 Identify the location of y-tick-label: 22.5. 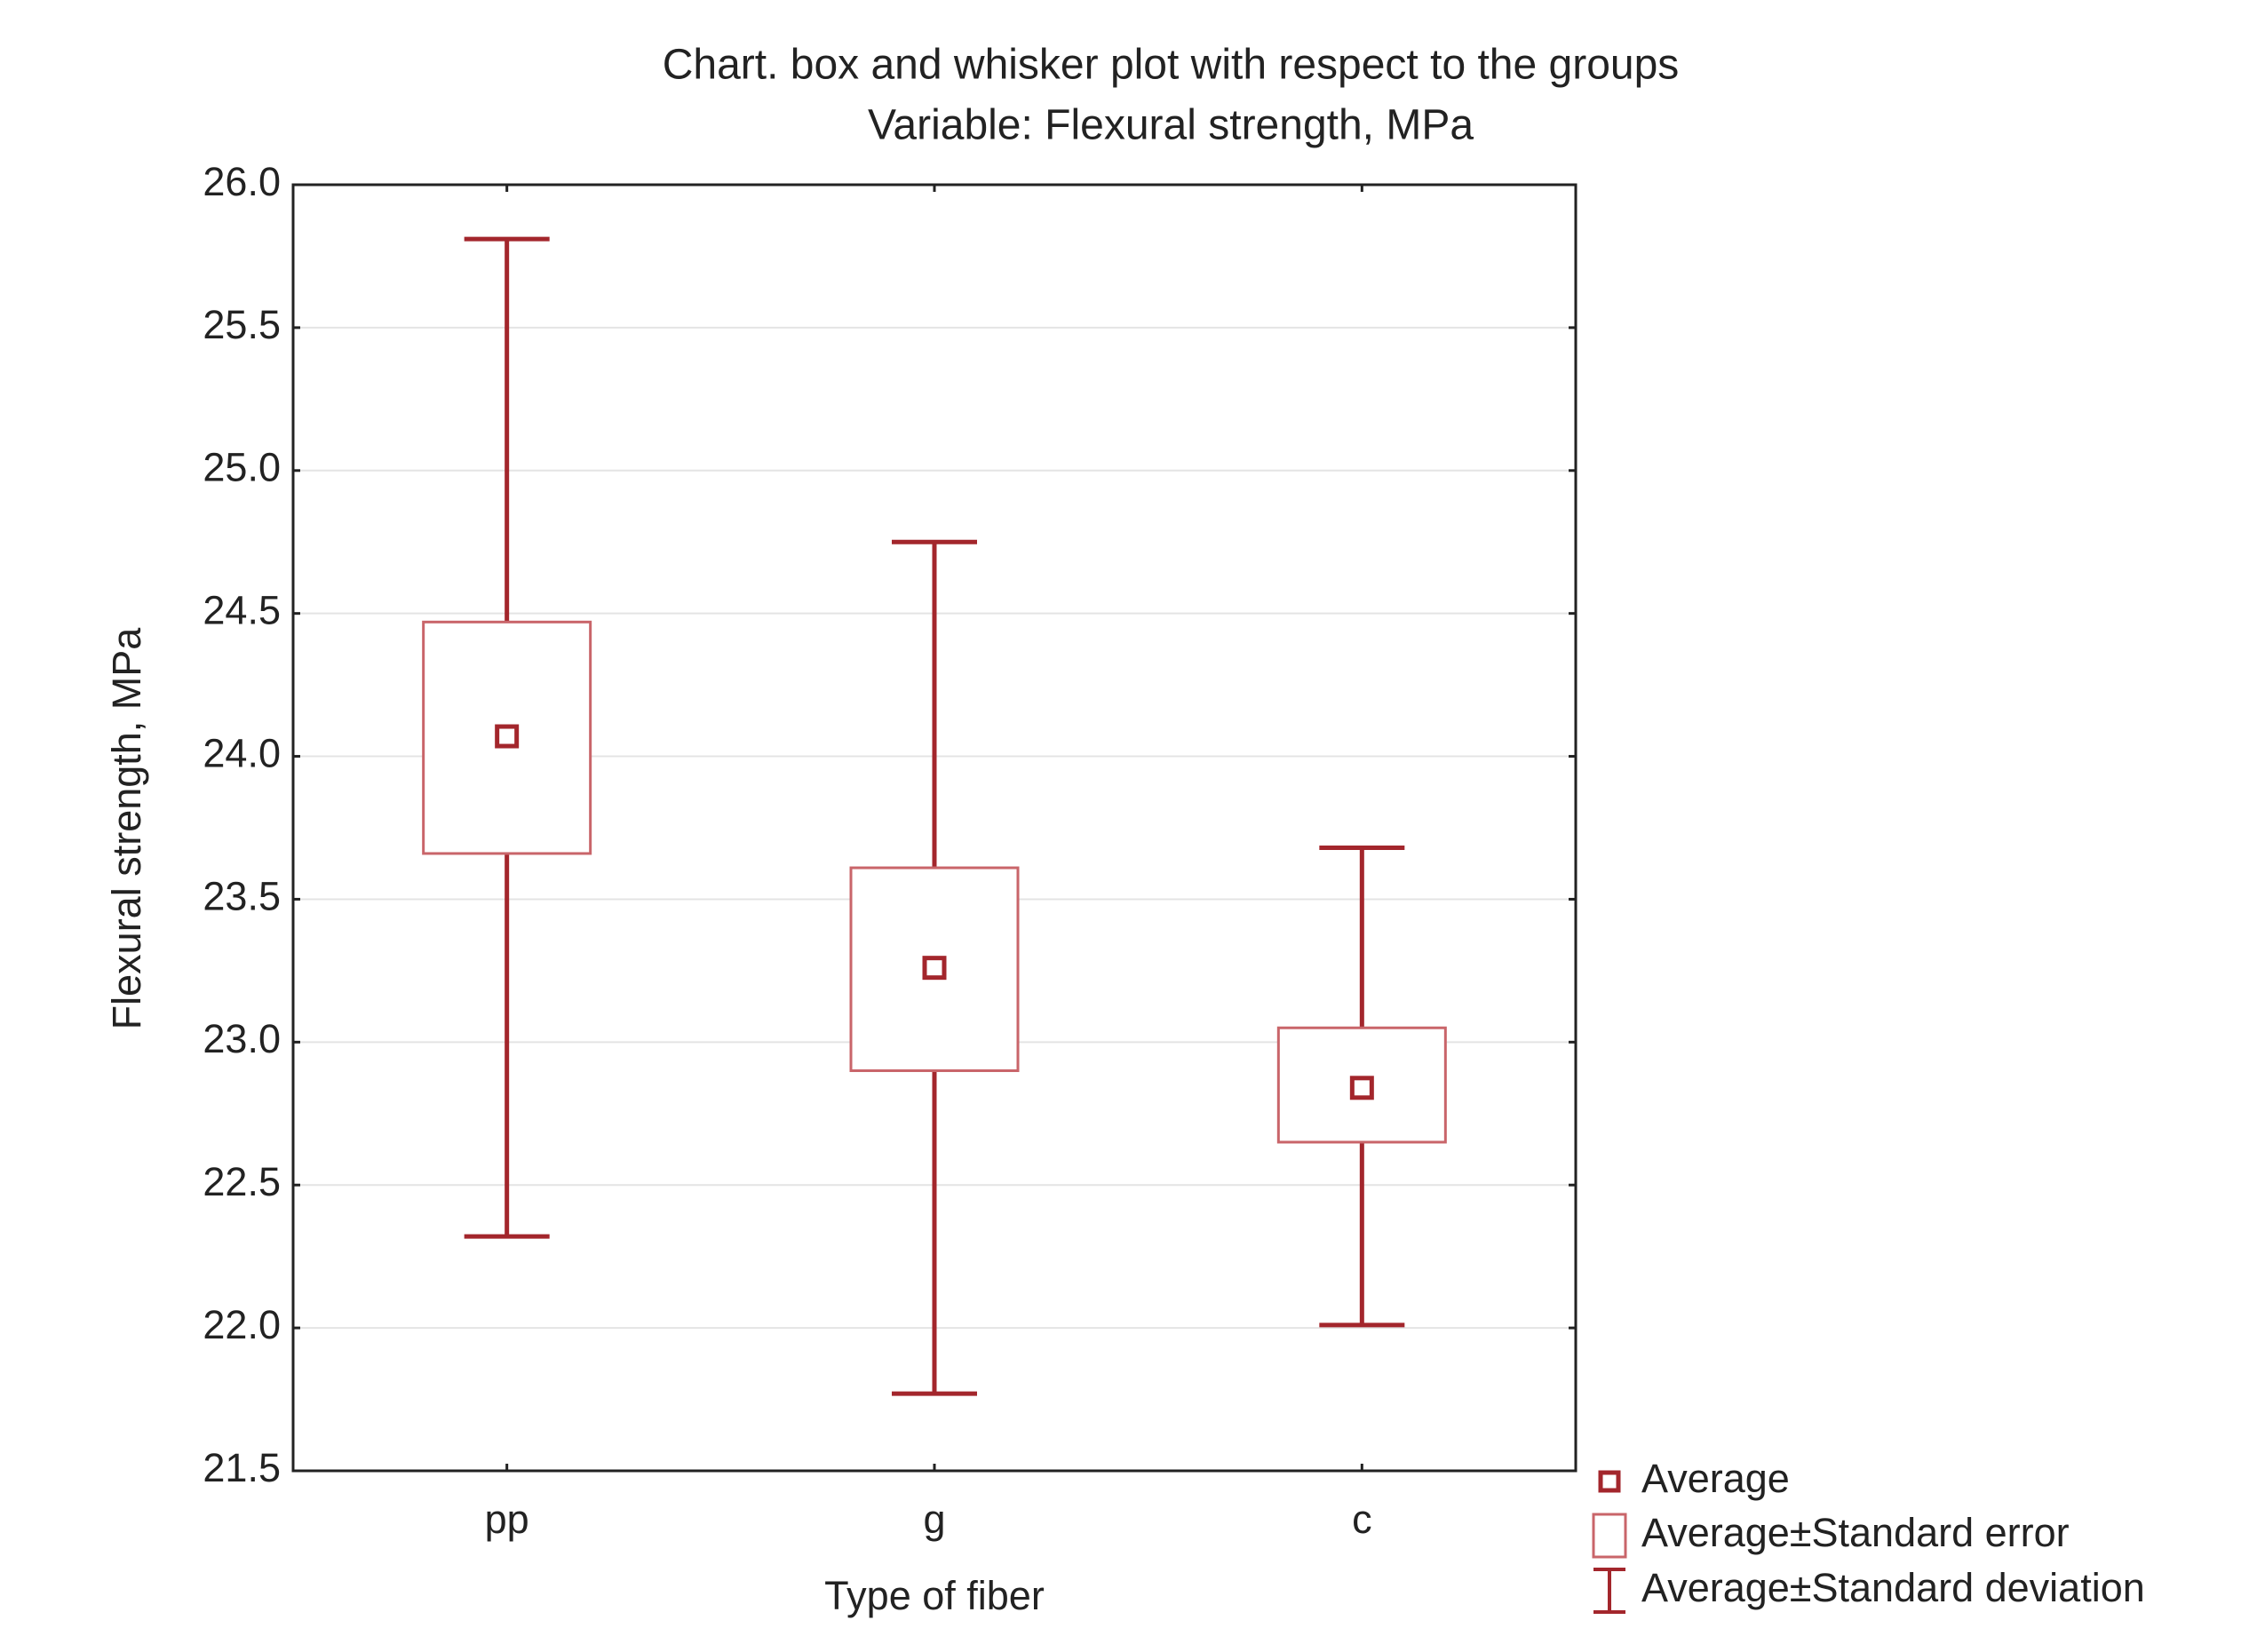
(242, 1181).